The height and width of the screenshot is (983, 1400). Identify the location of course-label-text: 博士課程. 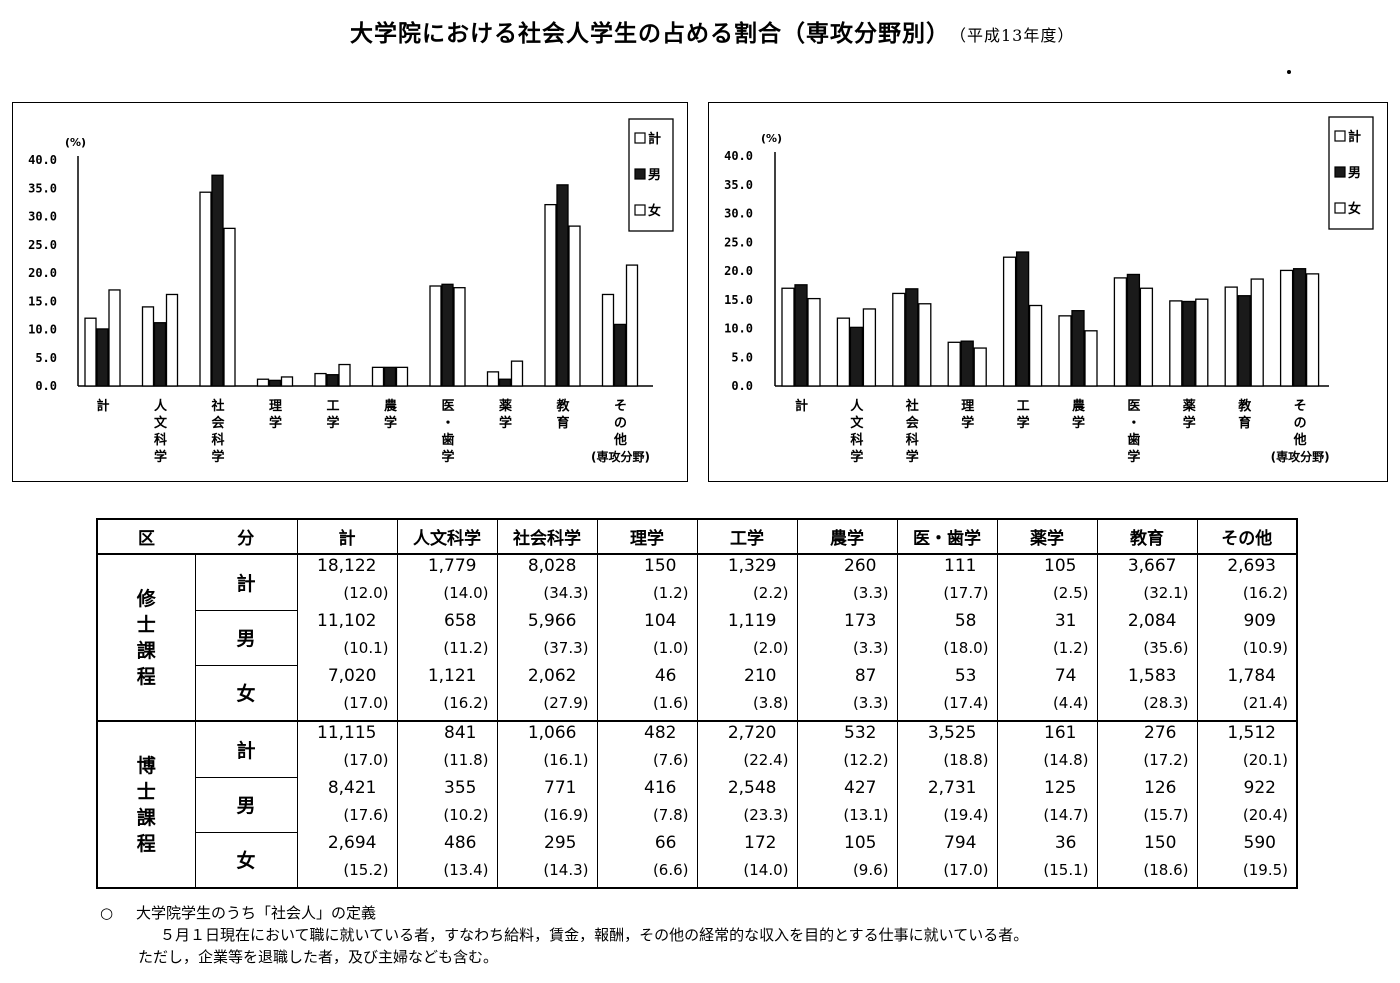
(146, 804).